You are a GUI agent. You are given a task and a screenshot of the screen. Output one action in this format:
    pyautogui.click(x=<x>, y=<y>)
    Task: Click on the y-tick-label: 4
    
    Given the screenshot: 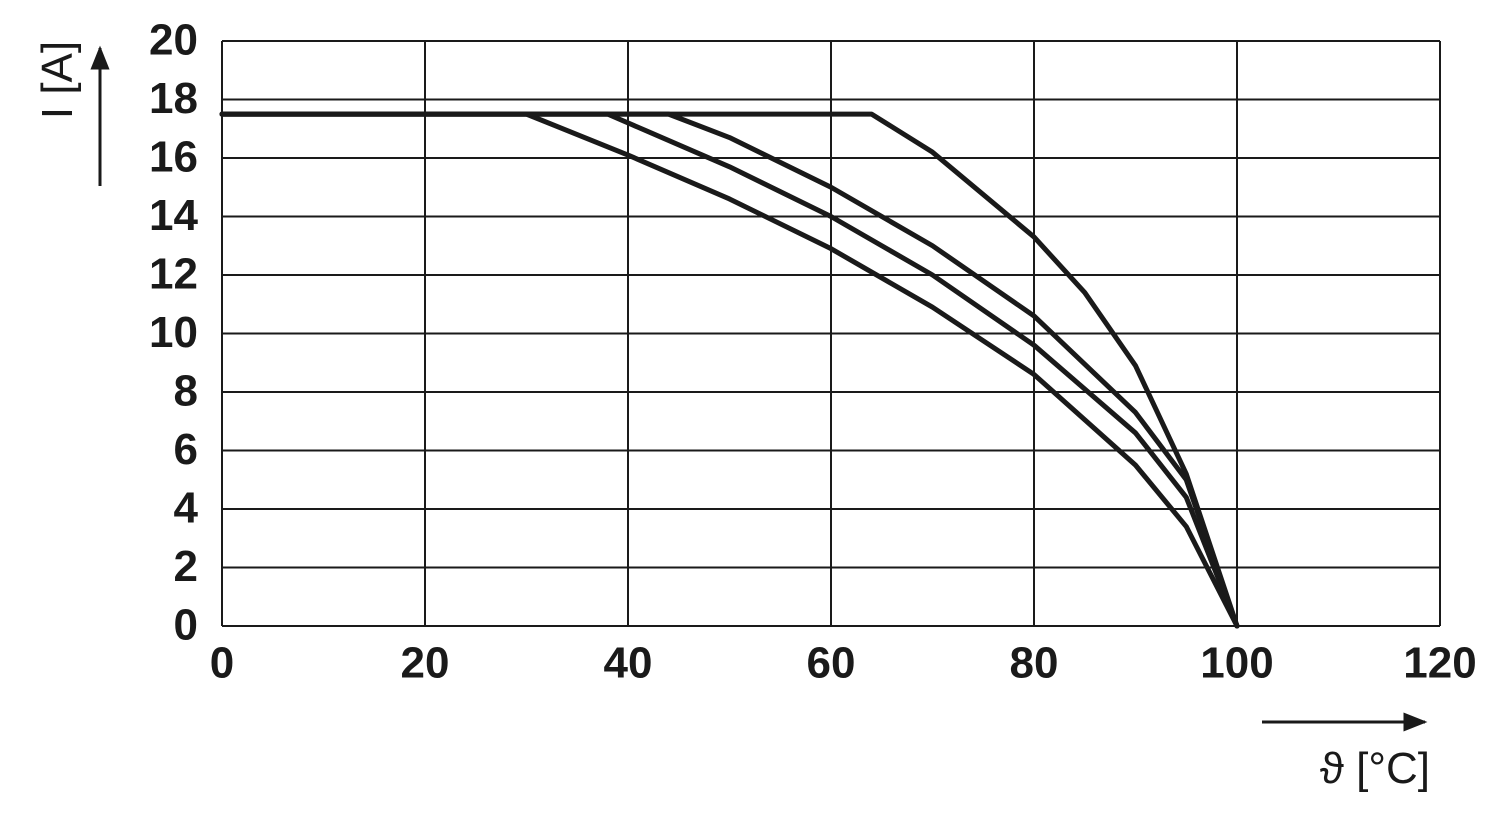 What is the action you would take?
    pyautogui.click(x=186, y=508)
    